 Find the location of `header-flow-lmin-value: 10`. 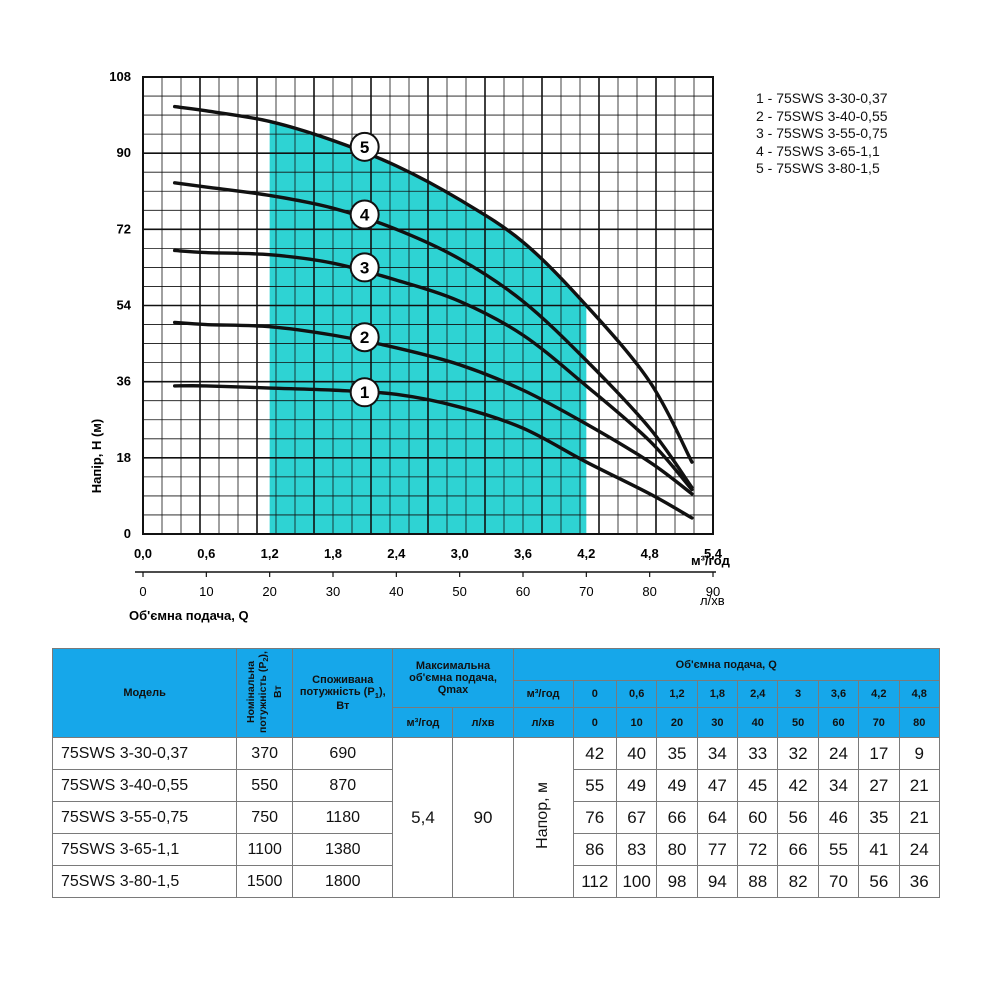

header-flow-lmin-value: 10 is located at coordinates (636, 722).